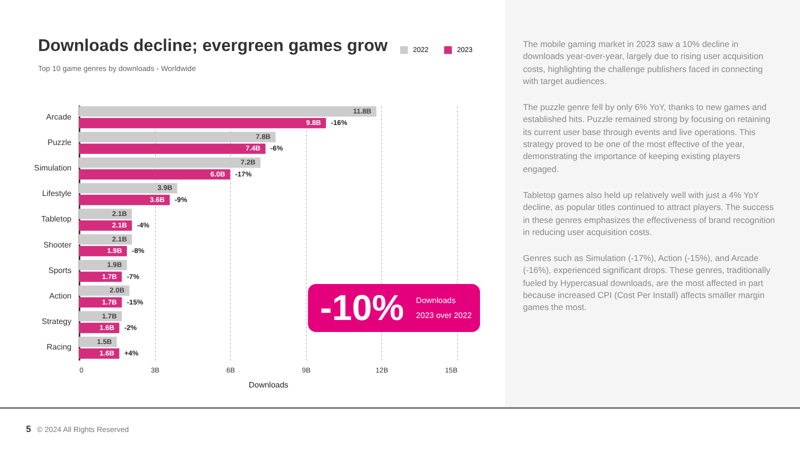  What do you see at coordinates (59, 347) in the screenshot?
I see `y-tick-label: Racing` at bounding box center [59, 347].